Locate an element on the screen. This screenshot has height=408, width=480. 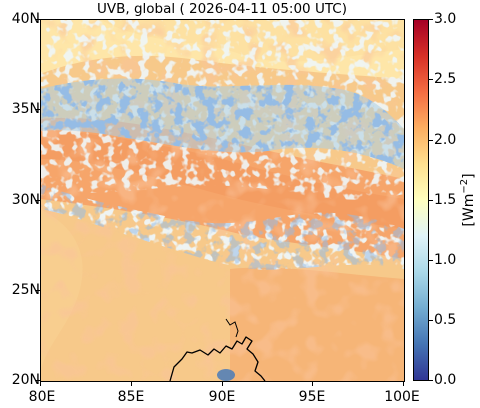
colorbar-tick-label: 1.5 is located at coordinates (445, 200).